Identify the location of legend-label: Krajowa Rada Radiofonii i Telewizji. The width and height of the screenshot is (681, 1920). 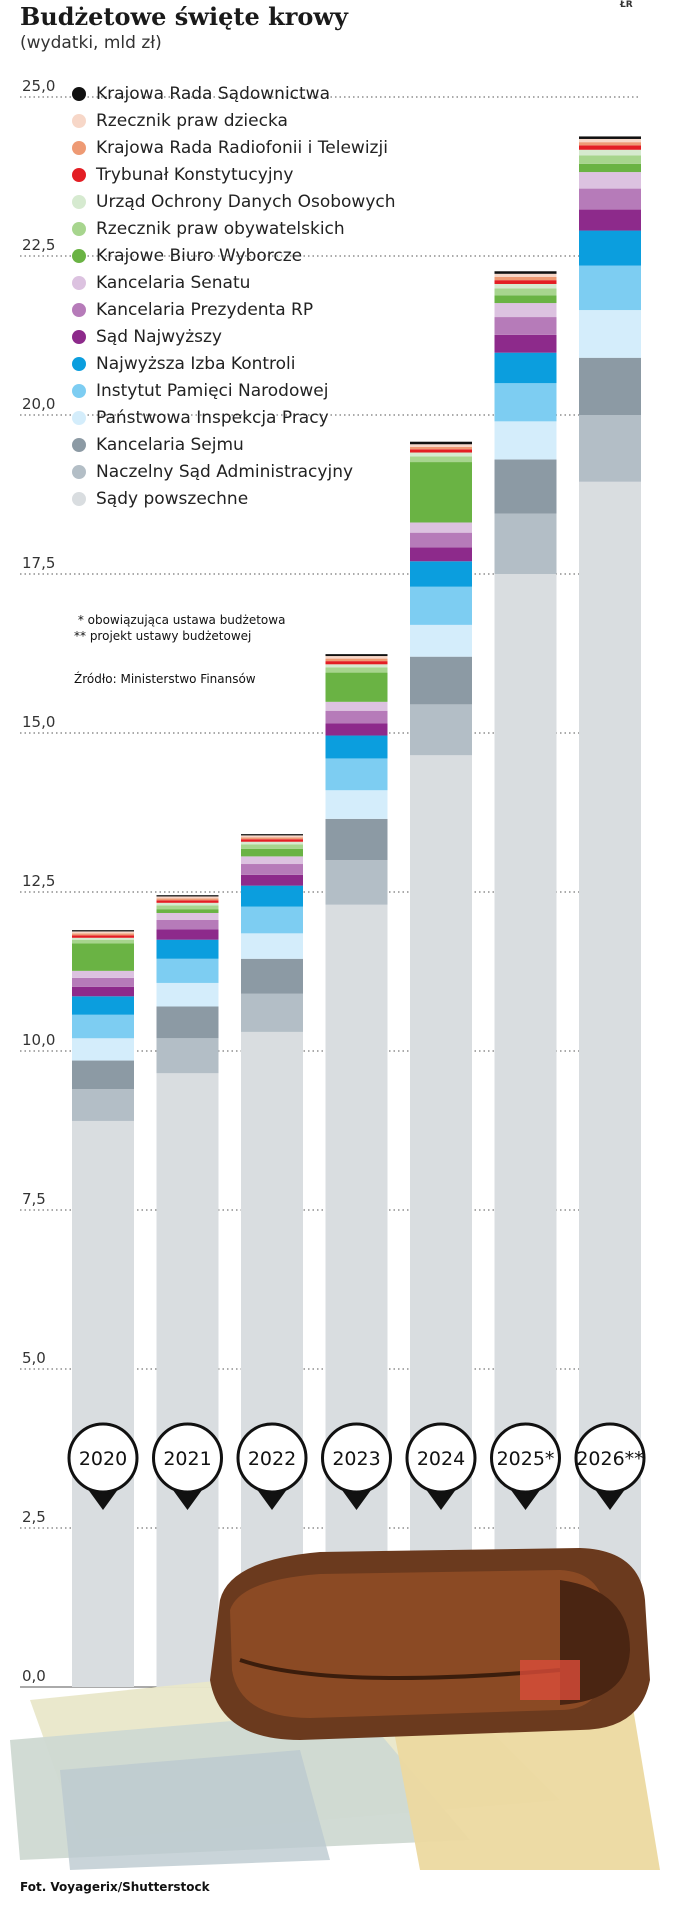
(242, 148).